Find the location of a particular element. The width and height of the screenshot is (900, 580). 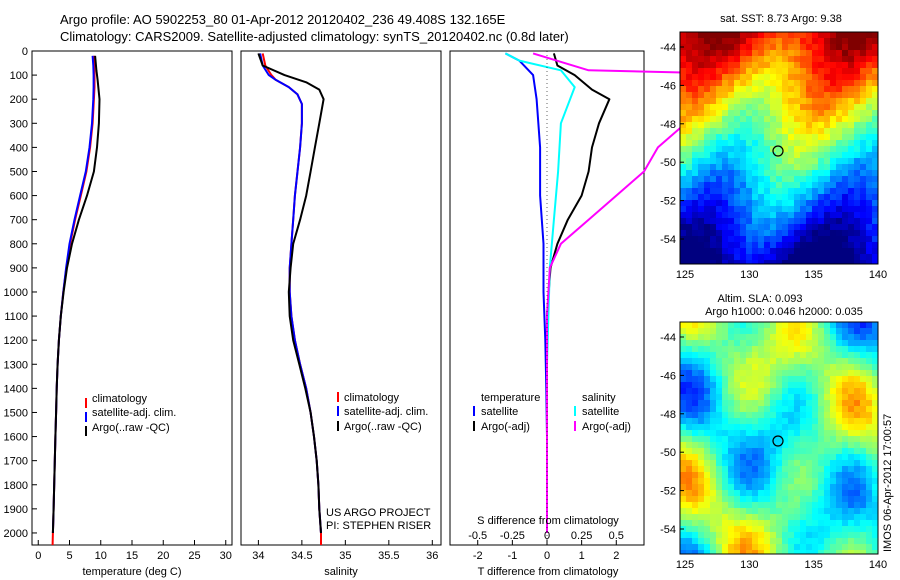

lat-tick-label: -46 is located at coordinates (668, 376).